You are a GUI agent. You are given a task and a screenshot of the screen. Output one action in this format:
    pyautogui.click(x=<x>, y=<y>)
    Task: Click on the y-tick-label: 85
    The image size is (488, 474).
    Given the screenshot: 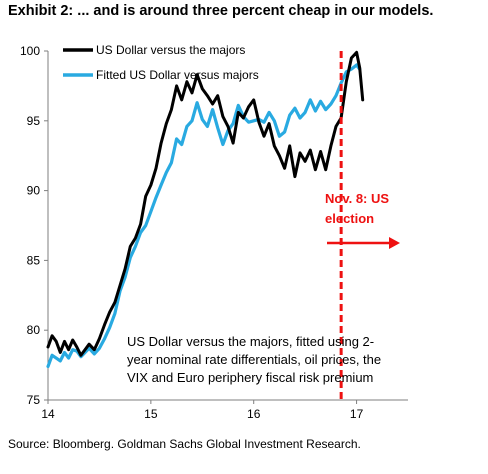 What is the action you would take?
    pyautogui.click(x=34, y=260)
    